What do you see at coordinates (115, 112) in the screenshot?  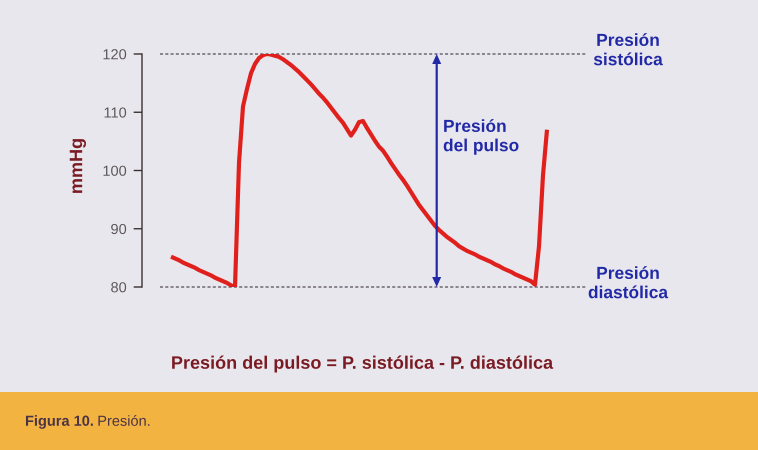 I see `y-tick-label: 110` at bounding box center [115, 112].